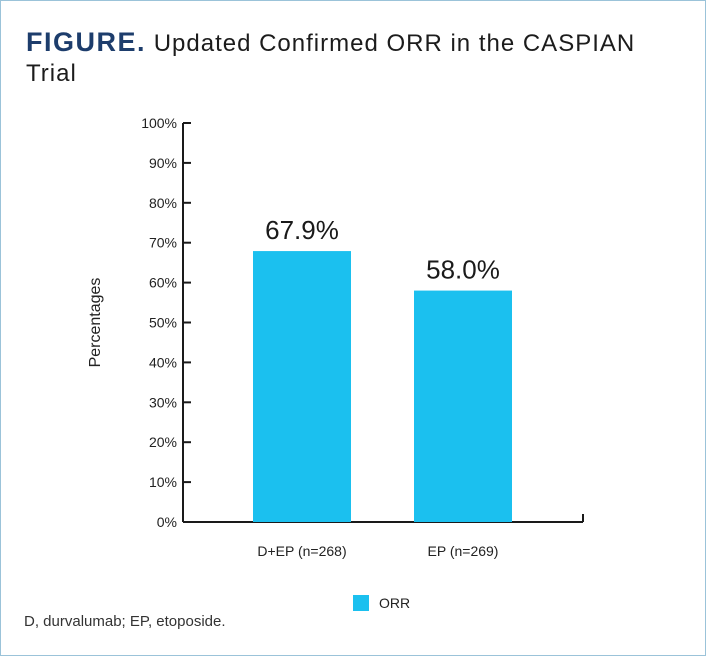 The image size is (708, 658). I want to click on y-axis-title: Percentages, so click(95, 323).